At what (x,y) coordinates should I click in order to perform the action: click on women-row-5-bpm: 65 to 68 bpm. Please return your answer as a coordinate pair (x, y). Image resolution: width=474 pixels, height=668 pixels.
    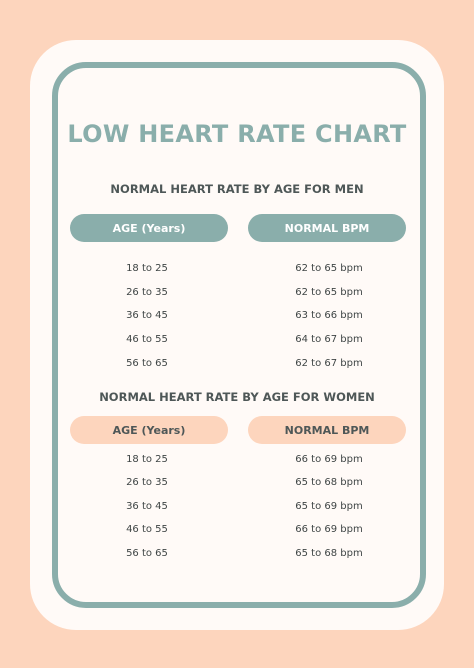
    Looking at the image, I should click on (329, 553).